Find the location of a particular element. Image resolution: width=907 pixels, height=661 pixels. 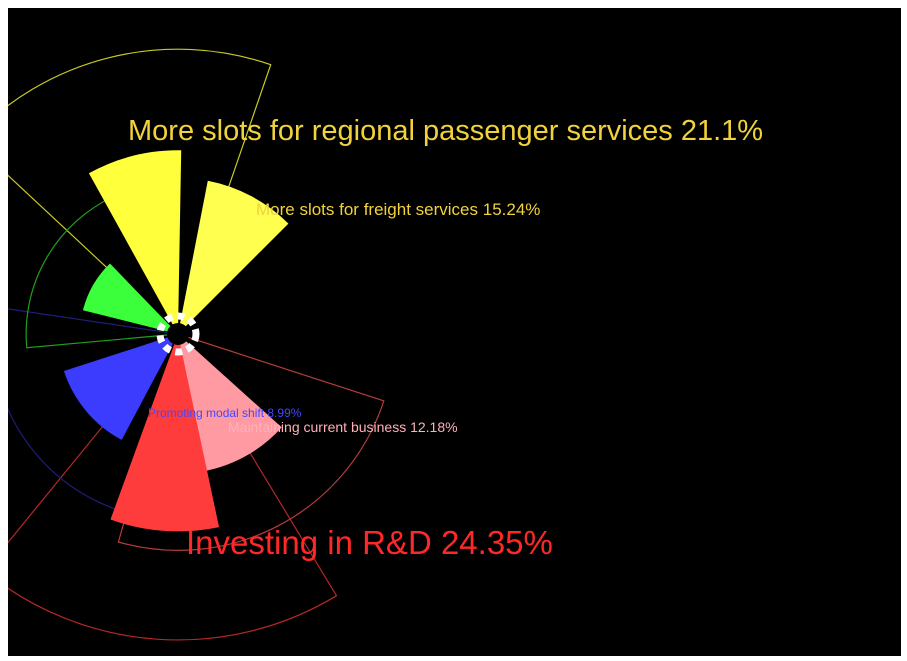

slice-label-3: Investing in R&D 24.35% is located at coordinates (369, 542).